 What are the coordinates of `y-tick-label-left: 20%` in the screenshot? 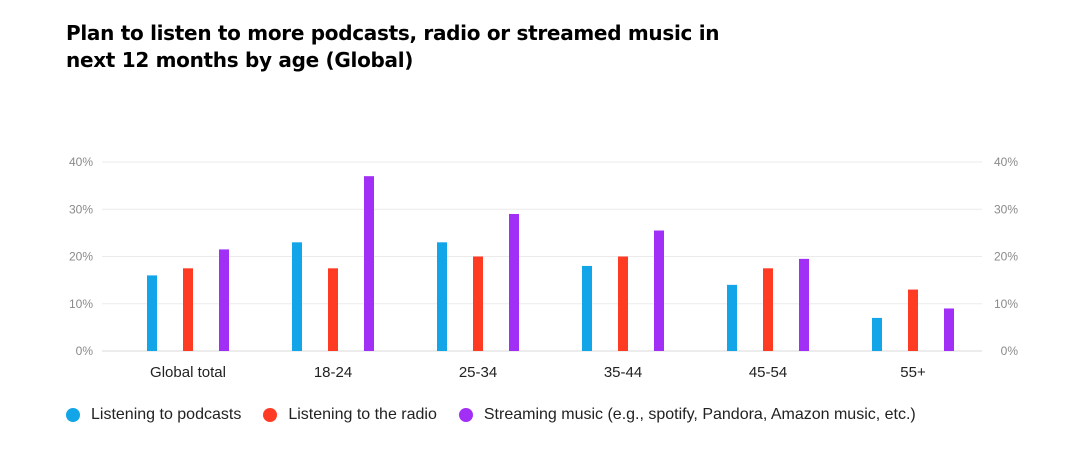 It's located at (81, 257).